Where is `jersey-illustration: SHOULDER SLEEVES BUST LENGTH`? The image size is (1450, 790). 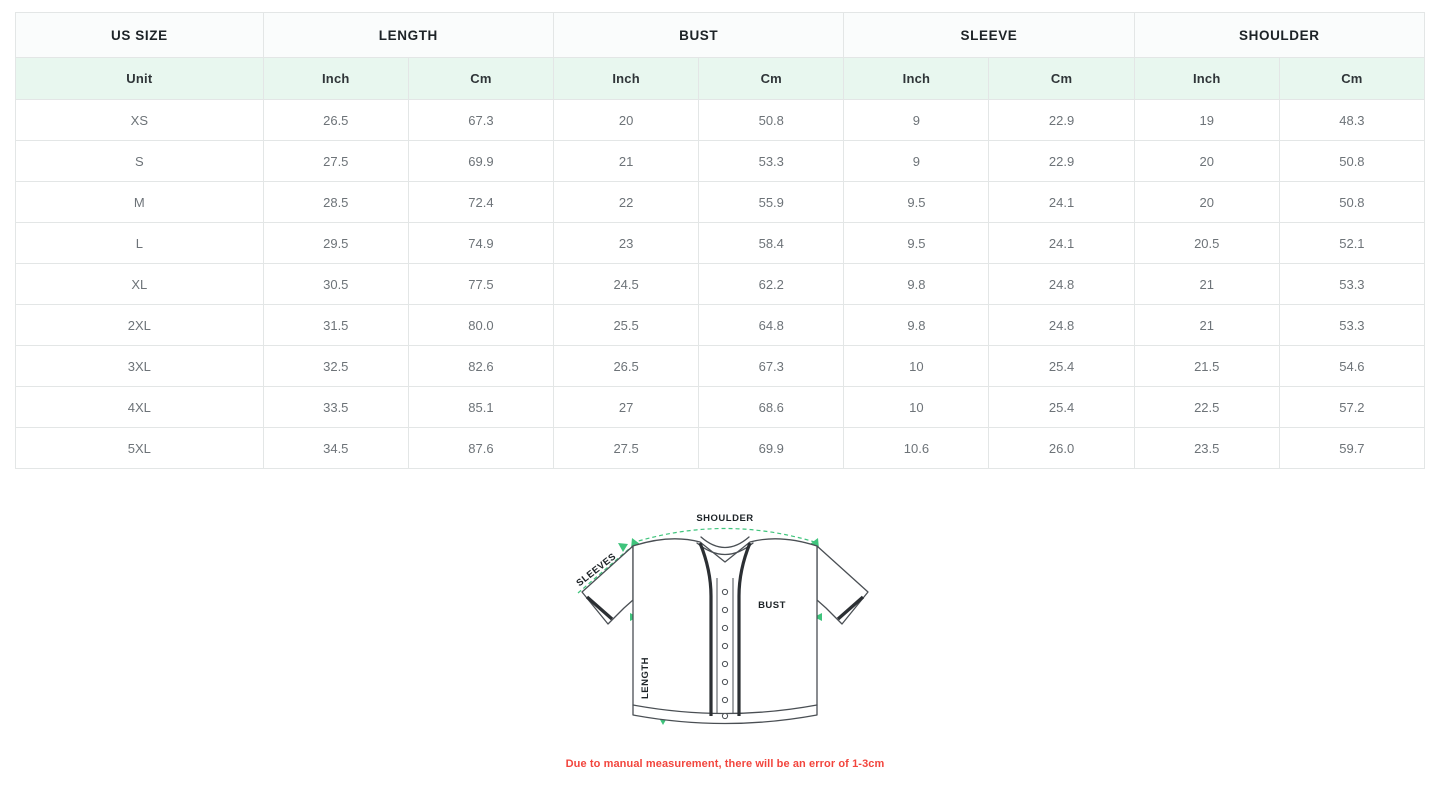 jersey-illustration: SHOULDER SLEEVES BUST LENGTH is located at coordinates (721, 619).